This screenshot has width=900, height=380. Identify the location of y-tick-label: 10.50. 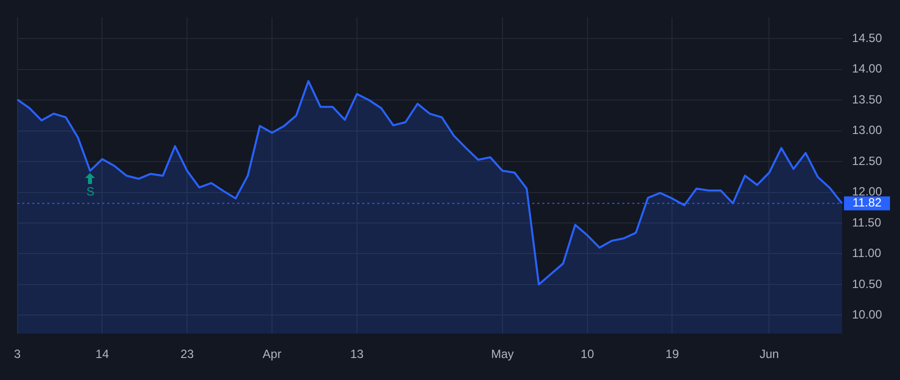
(867, 283).